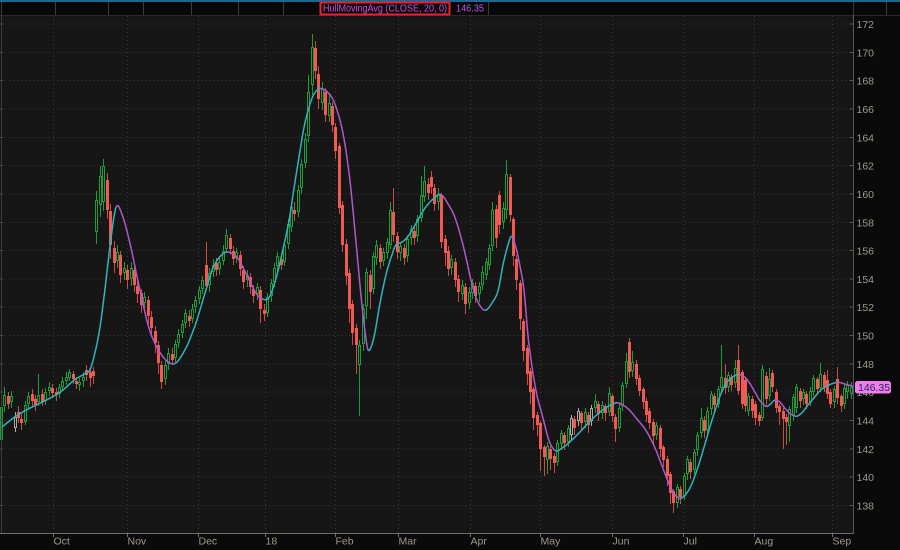 The image size is (900, 550). Describe the element at coordinates (866, 110) in the screenshot. I see `svg-text: 166` at that location.